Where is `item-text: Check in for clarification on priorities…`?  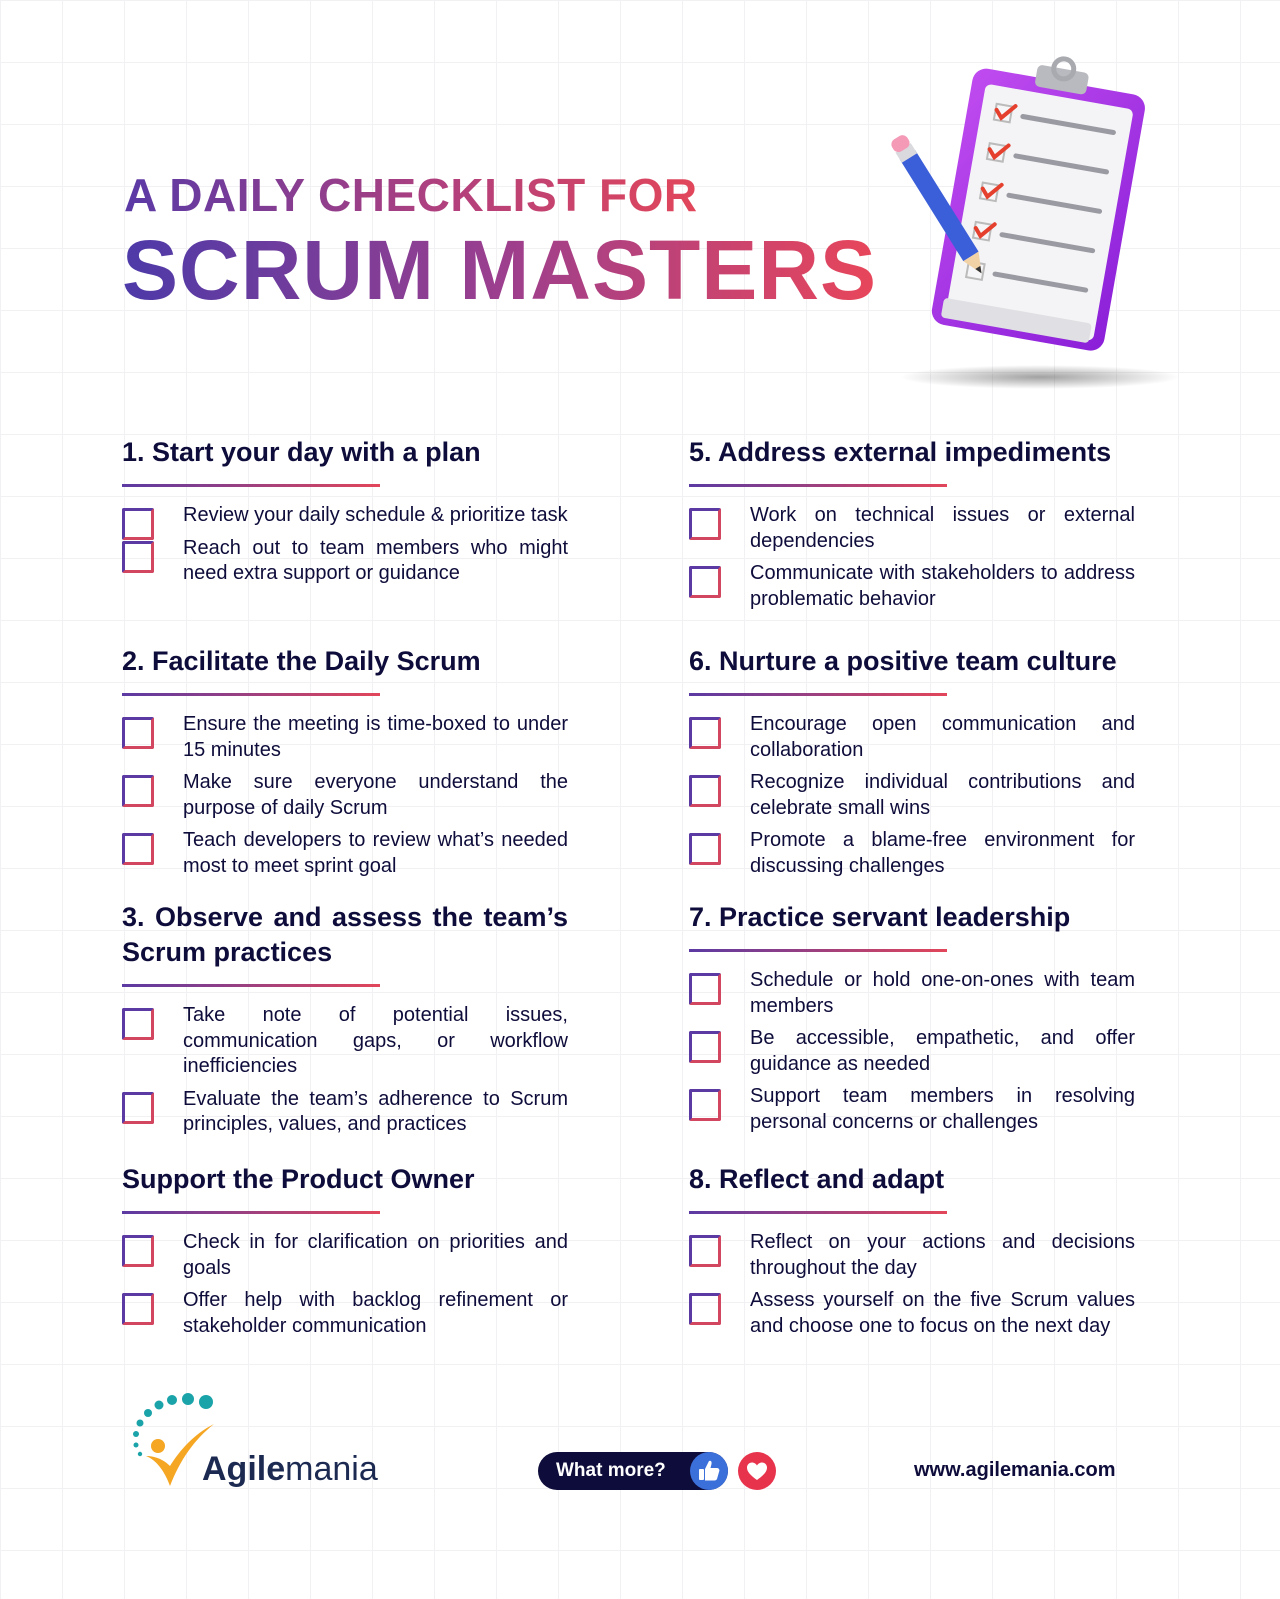
item-text: Check in for clarification on priorities… is located at coordinates (375, 1255).